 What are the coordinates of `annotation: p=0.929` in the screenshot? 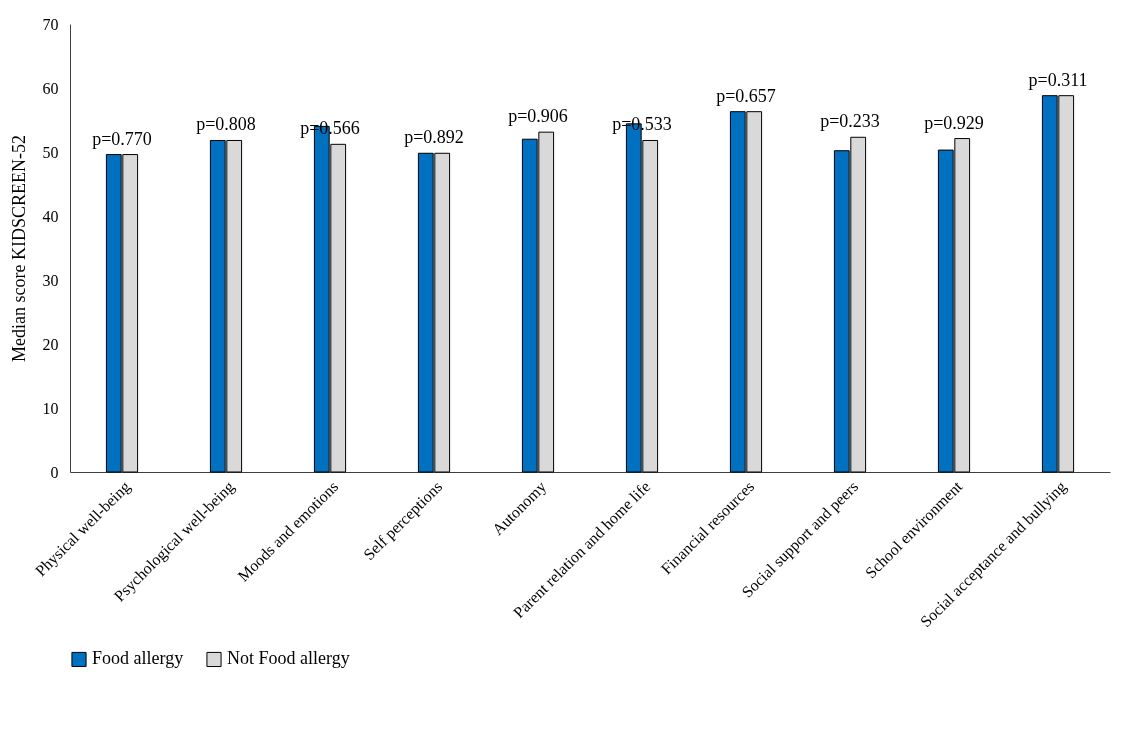 It's located at (954, 122).